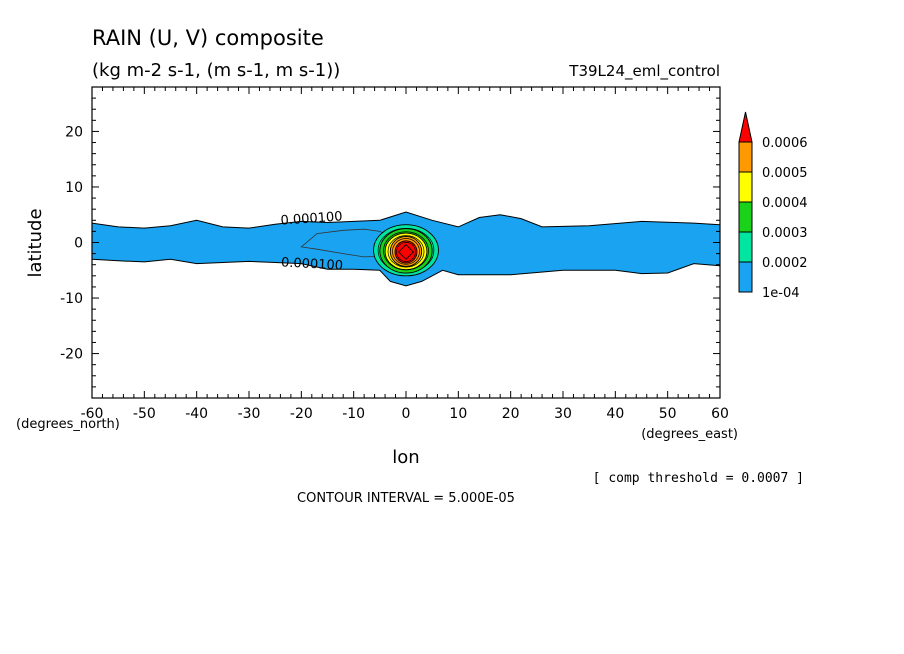  What do you see at coordinates (785, 143) in the screenshot?
I see `colorbar-label: 0.0006` at bounding box center [785, 143].